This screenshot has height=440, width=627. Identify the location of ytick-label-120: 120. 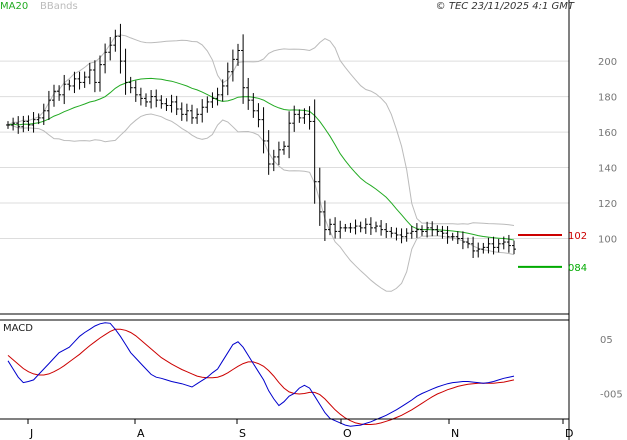
(607, 204).